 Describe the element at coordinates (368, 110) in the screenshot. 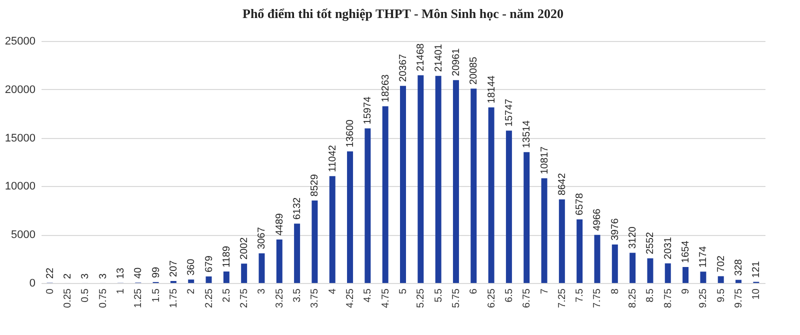

I see `data-label: 15974` at that location.